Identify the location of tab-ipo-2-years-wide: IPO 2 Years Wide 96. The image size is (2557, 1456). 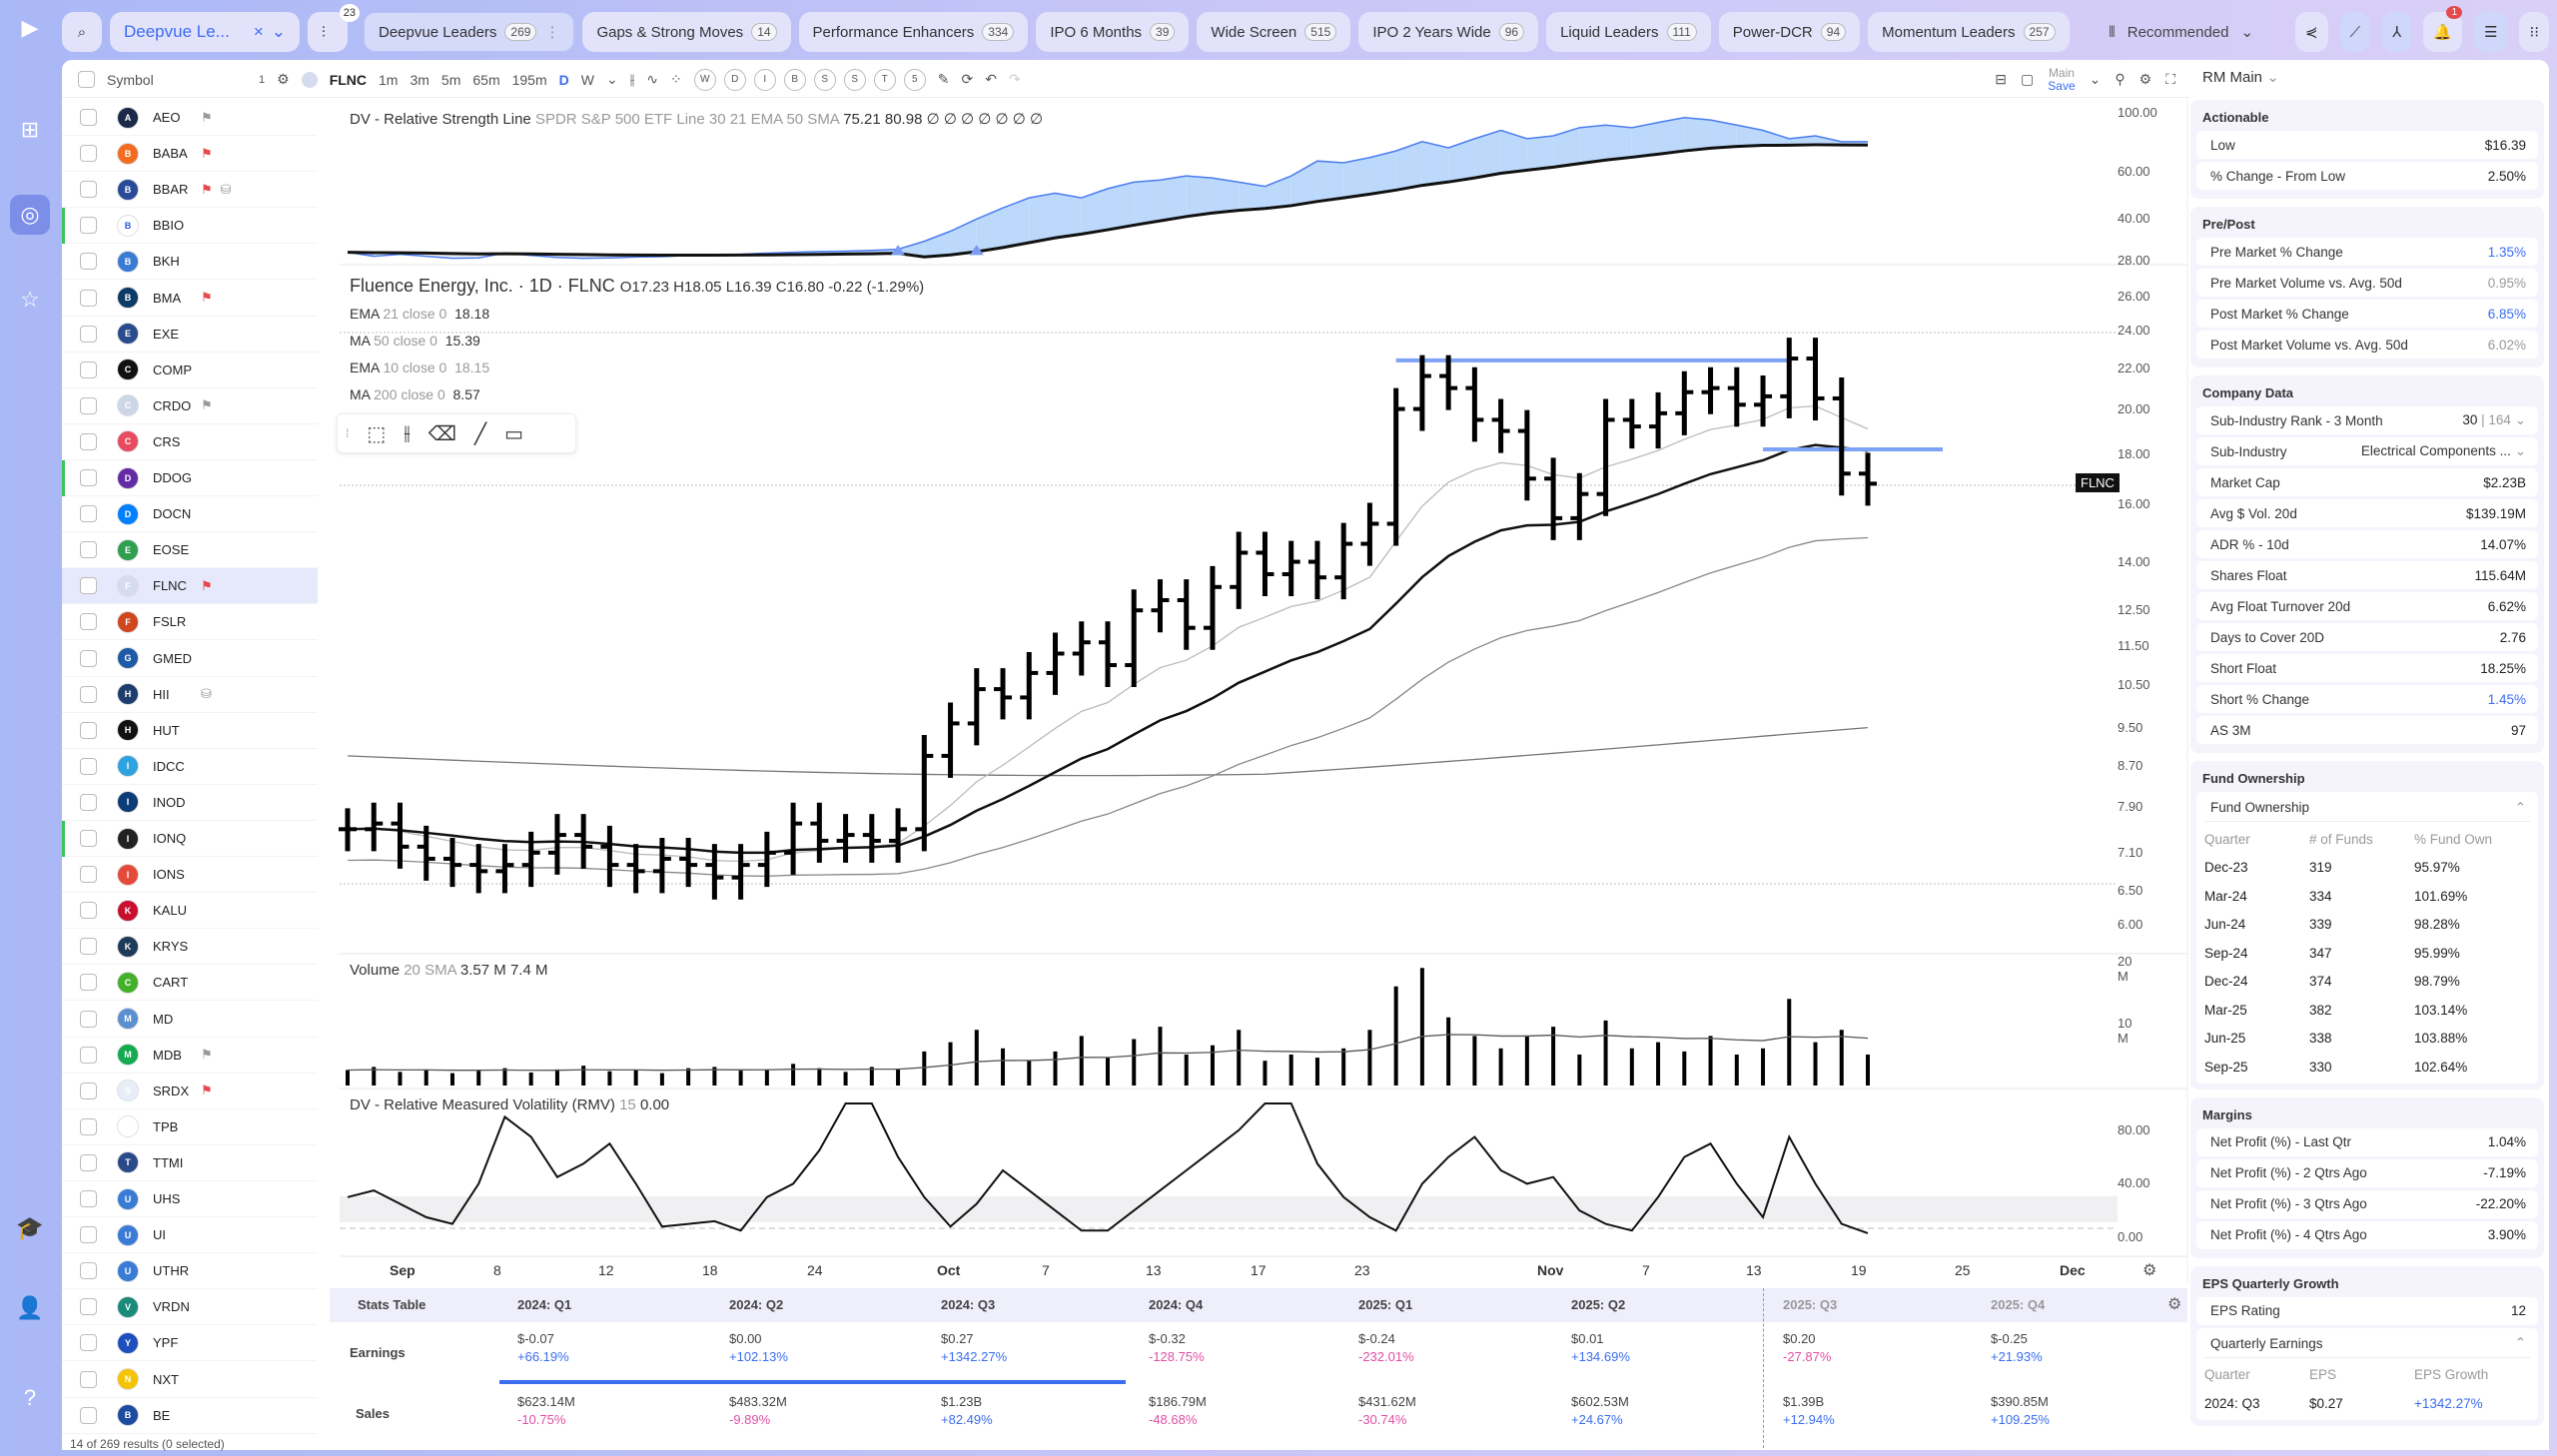
(1448, 32).